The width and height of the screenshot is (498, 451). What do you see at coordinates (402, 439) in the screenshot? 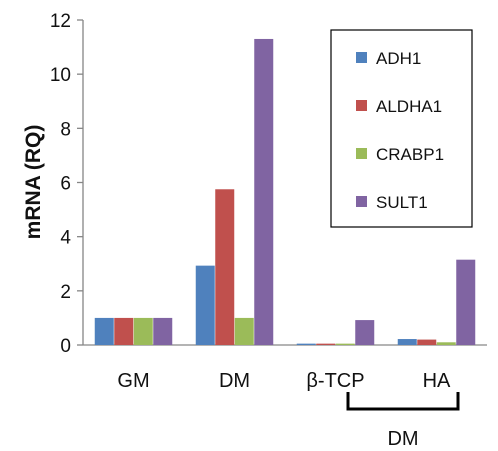
I see `bracket-label: DM` at bounding box center [402, 439].